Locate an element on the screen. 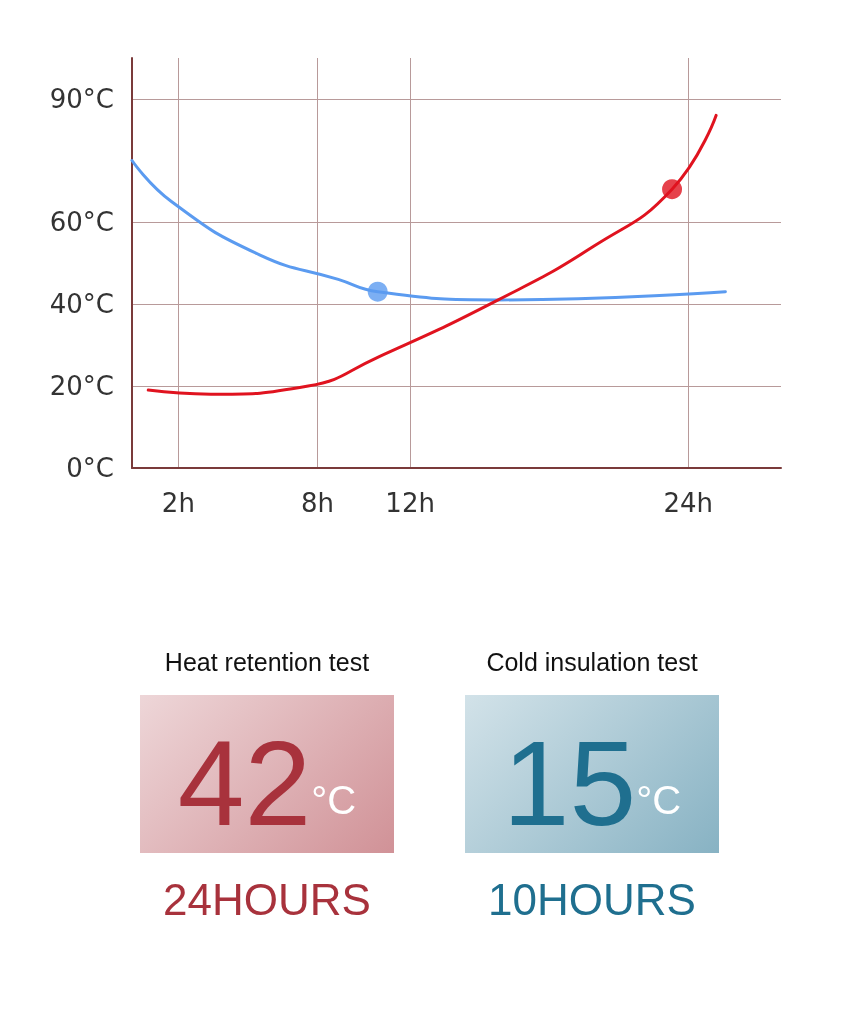  text: 24HOURS is located at coordinates (267, 900).